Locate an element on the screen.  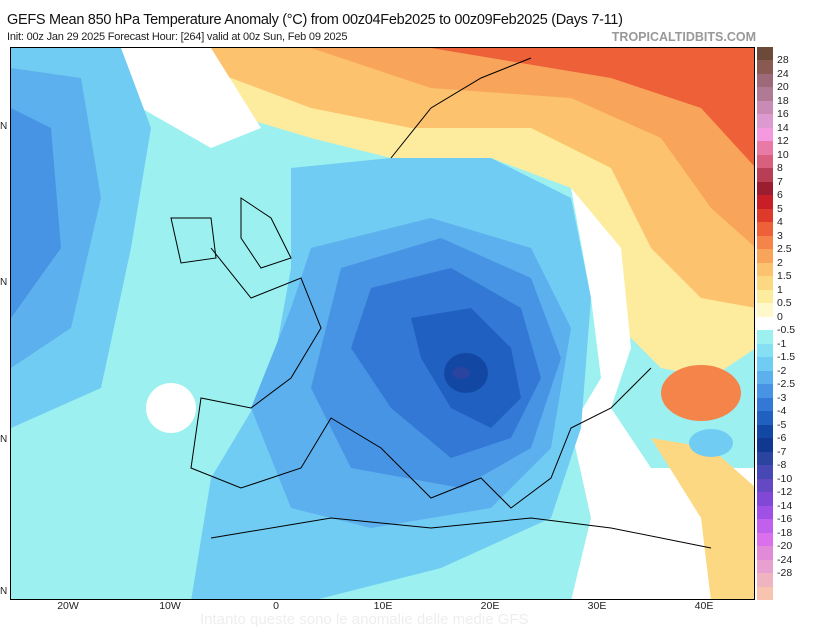
colorbar-label: -18 is located at coordinates (785, 532).